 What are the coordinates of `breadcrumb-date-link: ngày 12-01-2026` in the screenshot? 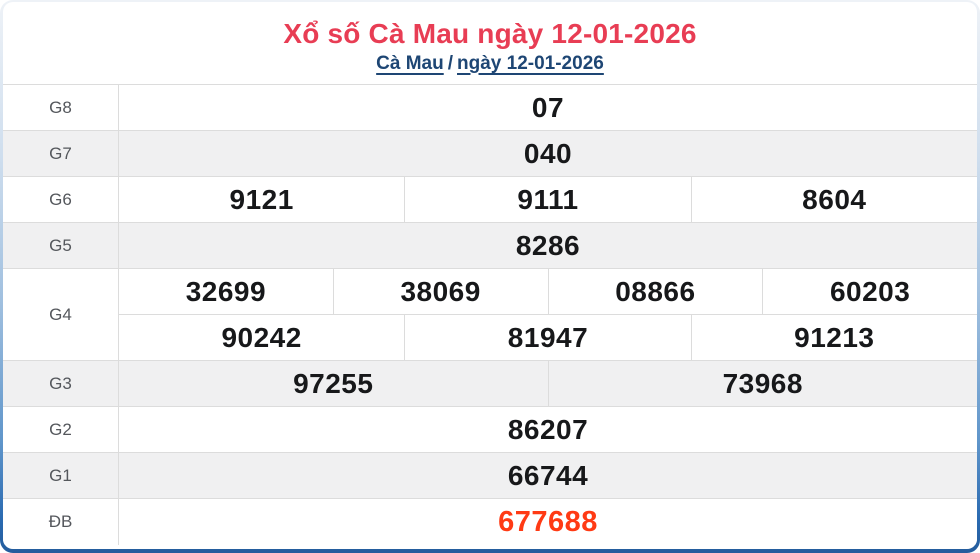 It's located at (530, 63).